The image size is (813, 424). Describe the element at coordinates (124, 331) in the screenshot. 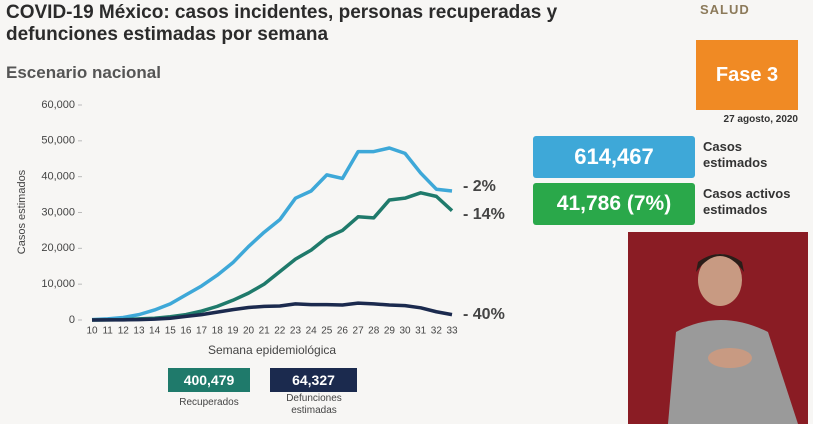

I see `x-tick-label: 12` at that location.